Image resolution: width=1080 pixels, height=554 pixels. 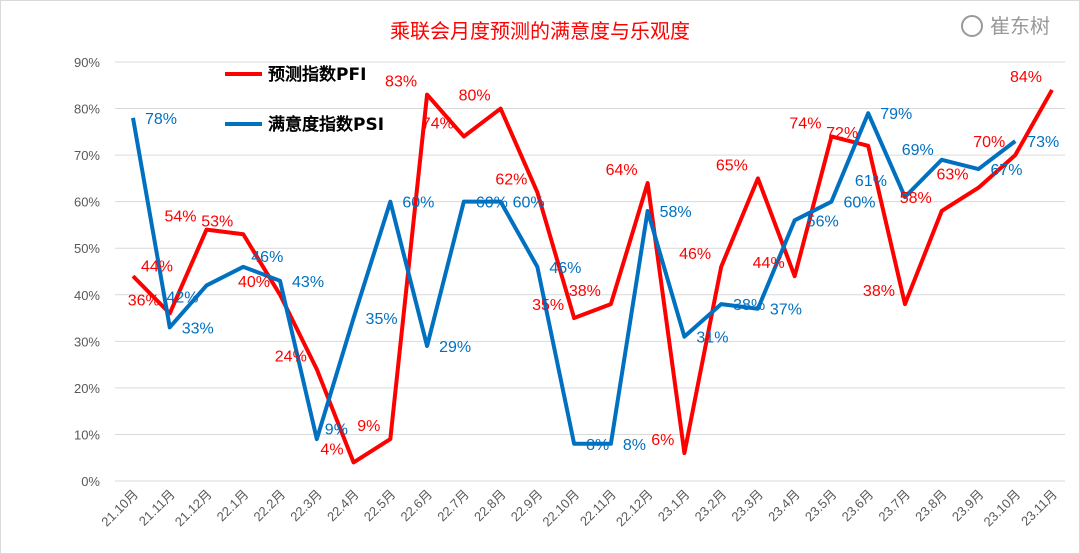 I want to click on x-tick-label: 23.3月, so click(x=747, y=506).